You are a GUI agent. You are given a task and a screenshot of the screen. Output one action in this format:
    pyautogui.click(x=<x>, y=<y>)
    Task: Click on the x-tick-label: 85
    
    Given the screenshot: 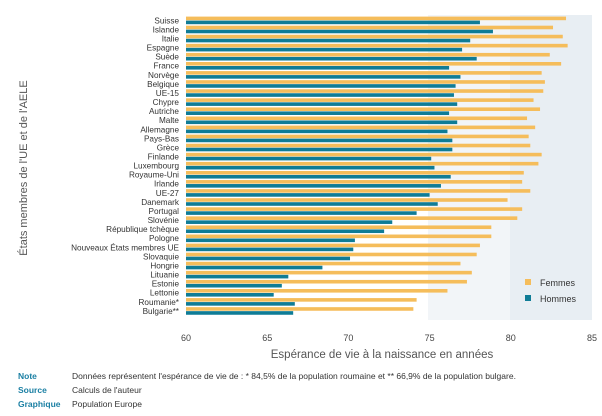 What is the action you would take?
    pyautogui.click(x=592, y=338)
    